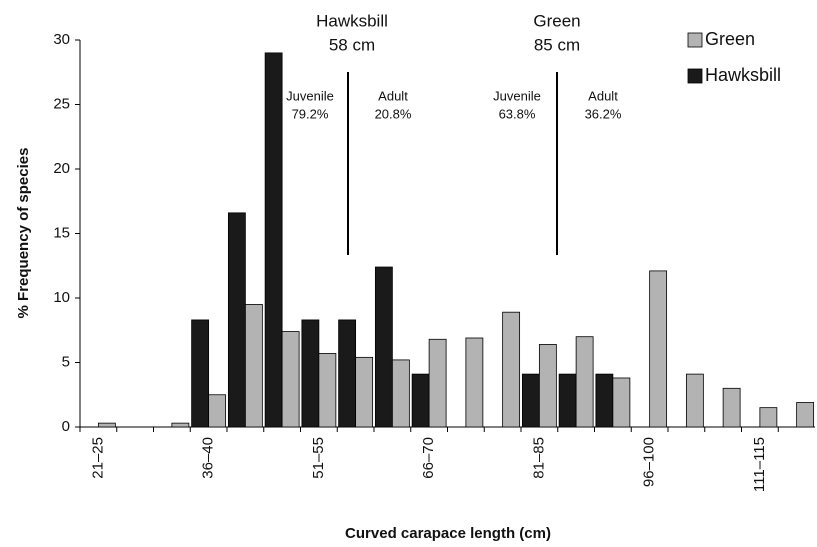 The height and width of the screenshot is (547, 817). I want to click on annotation: 20.8%, so click(393, 113).